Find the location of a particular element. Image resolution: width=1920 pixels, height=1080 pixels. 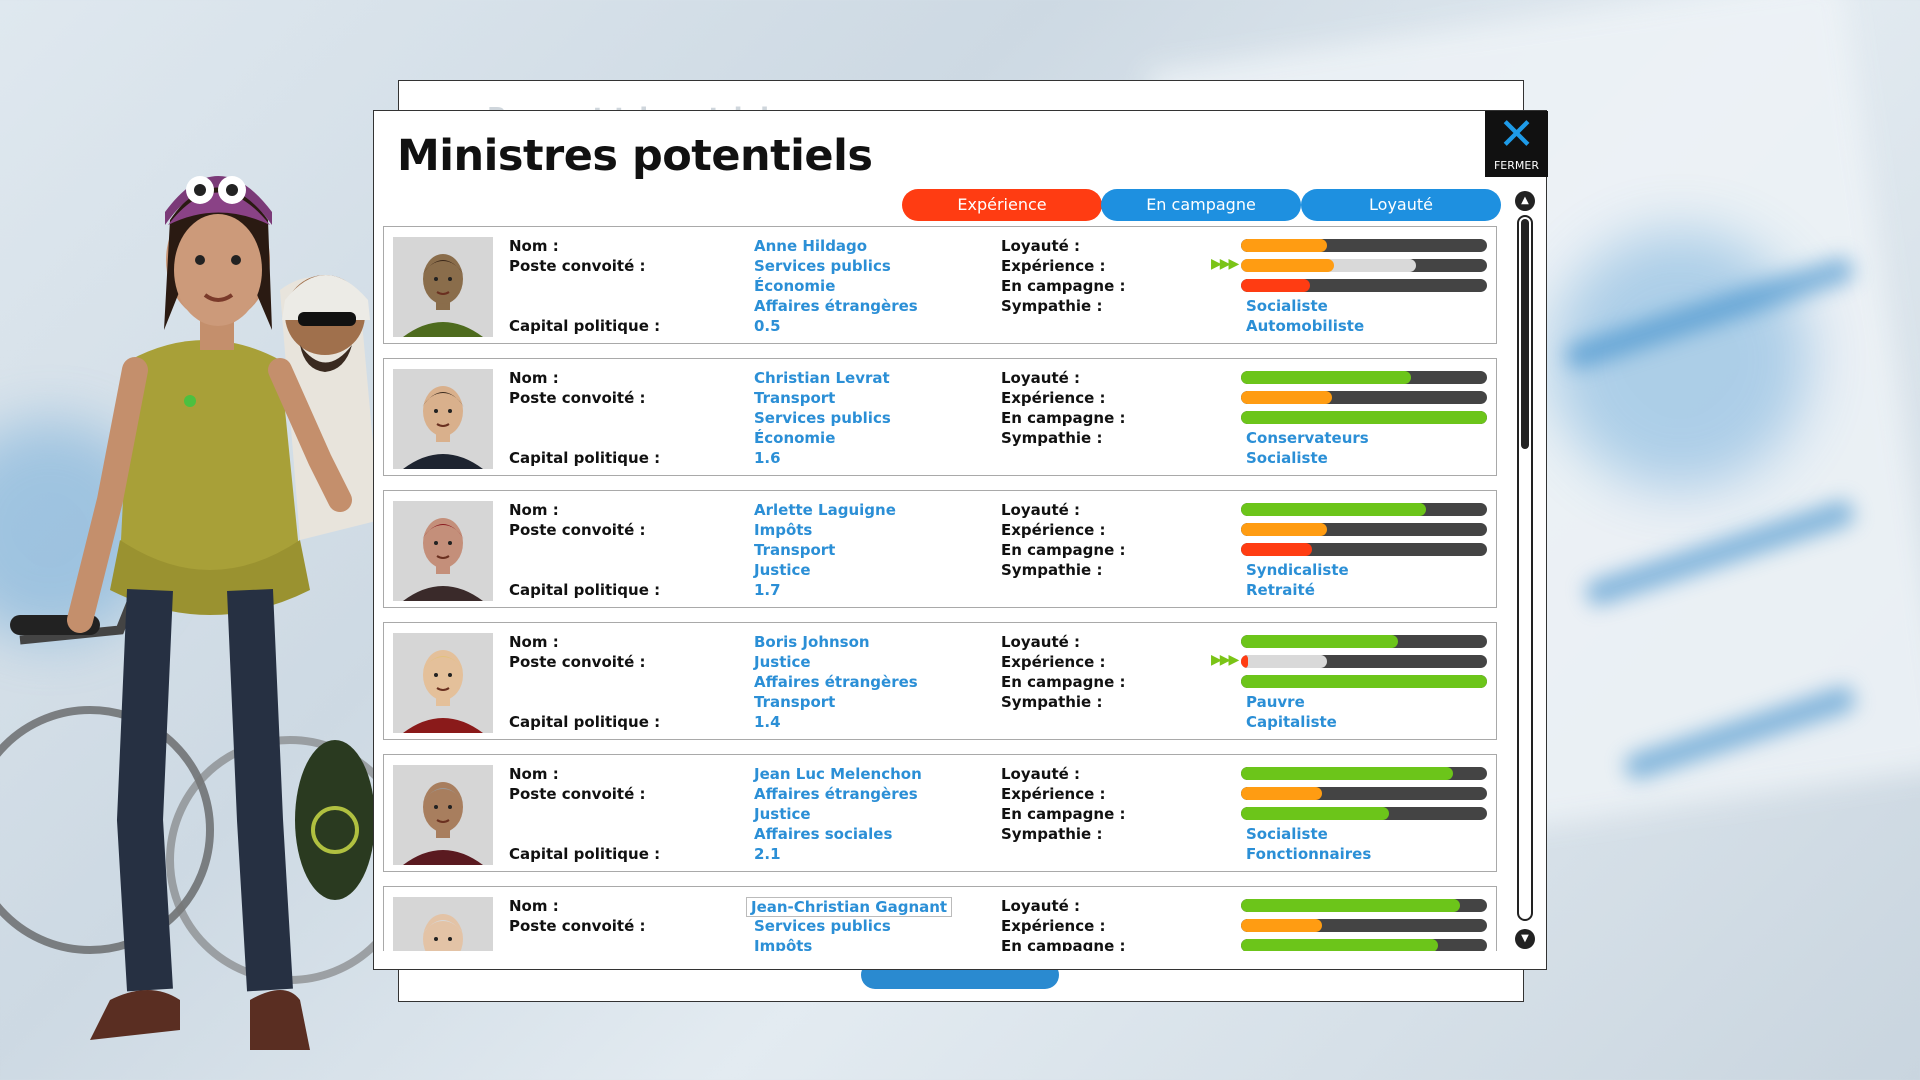

scroll-track is located at coordinates (1525, 568).